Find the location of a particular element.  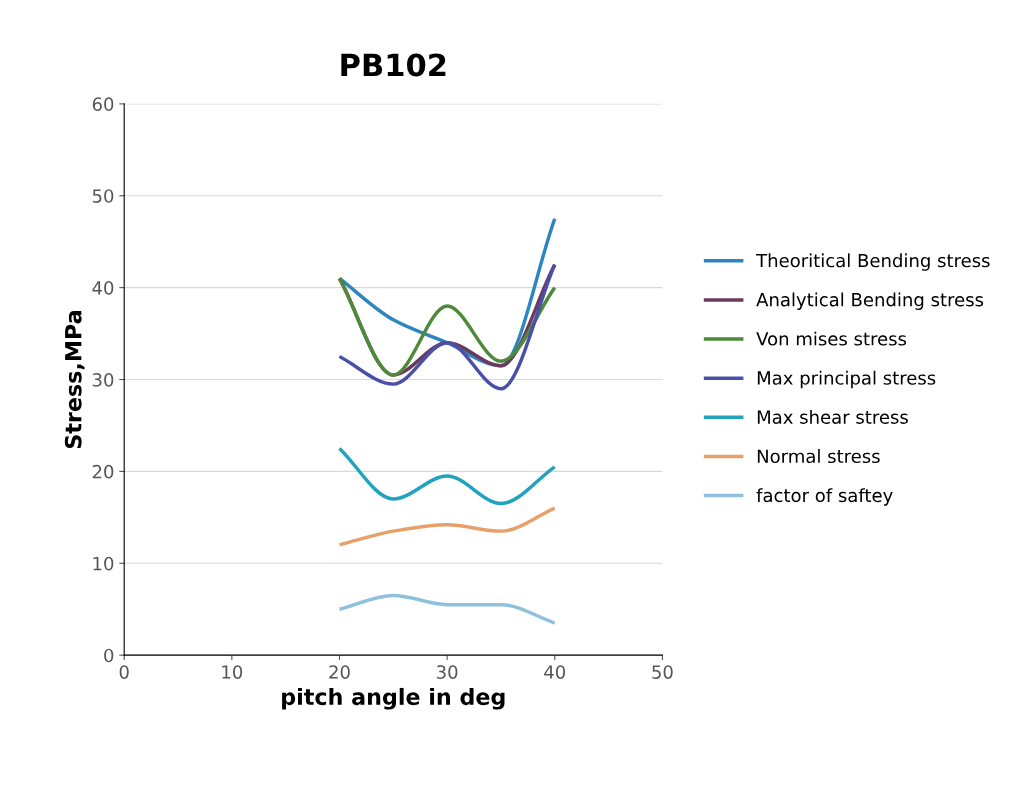

y-axis-title: Stress,MPa is located at coordinates (74, 380).